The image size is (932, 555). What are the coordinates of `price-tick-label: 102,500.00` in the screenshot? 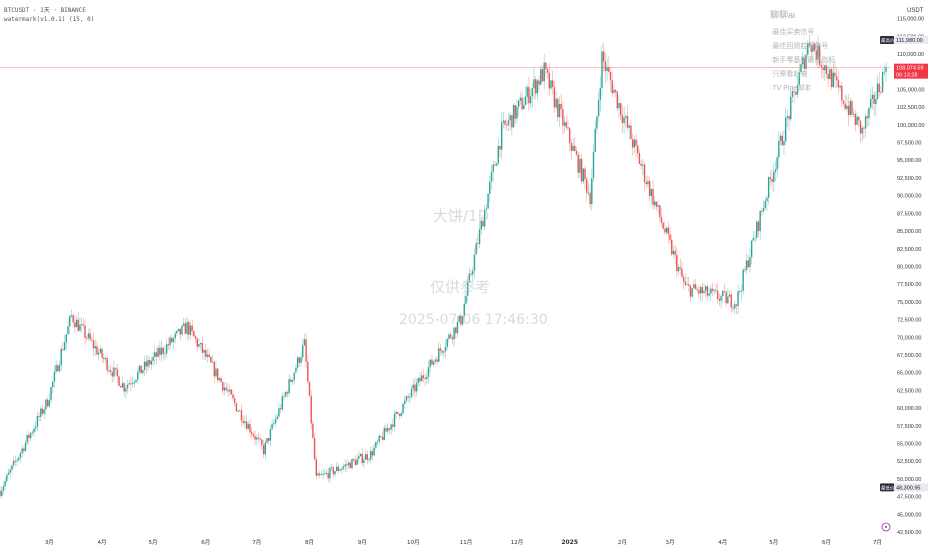 It's located at (911, 108).